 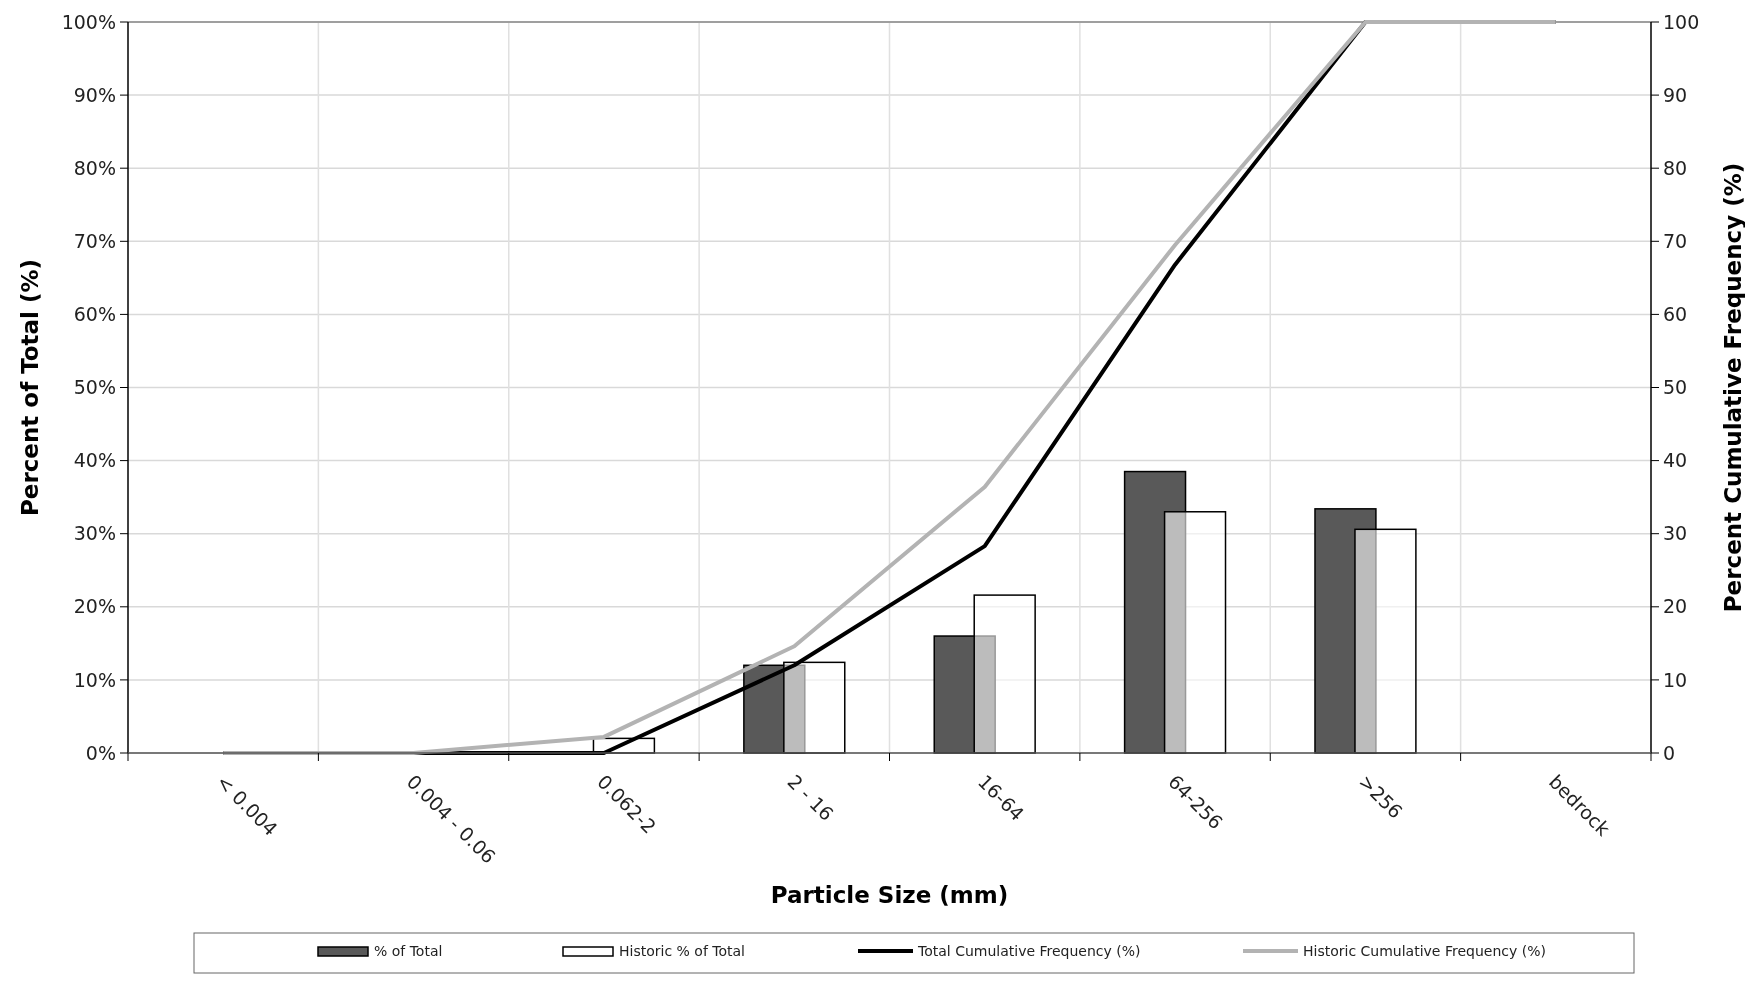 What do you see at coordinates (94, 94) in the screenshot?
I see `y-tick-label: 90%` at bounding box center [94, 94].